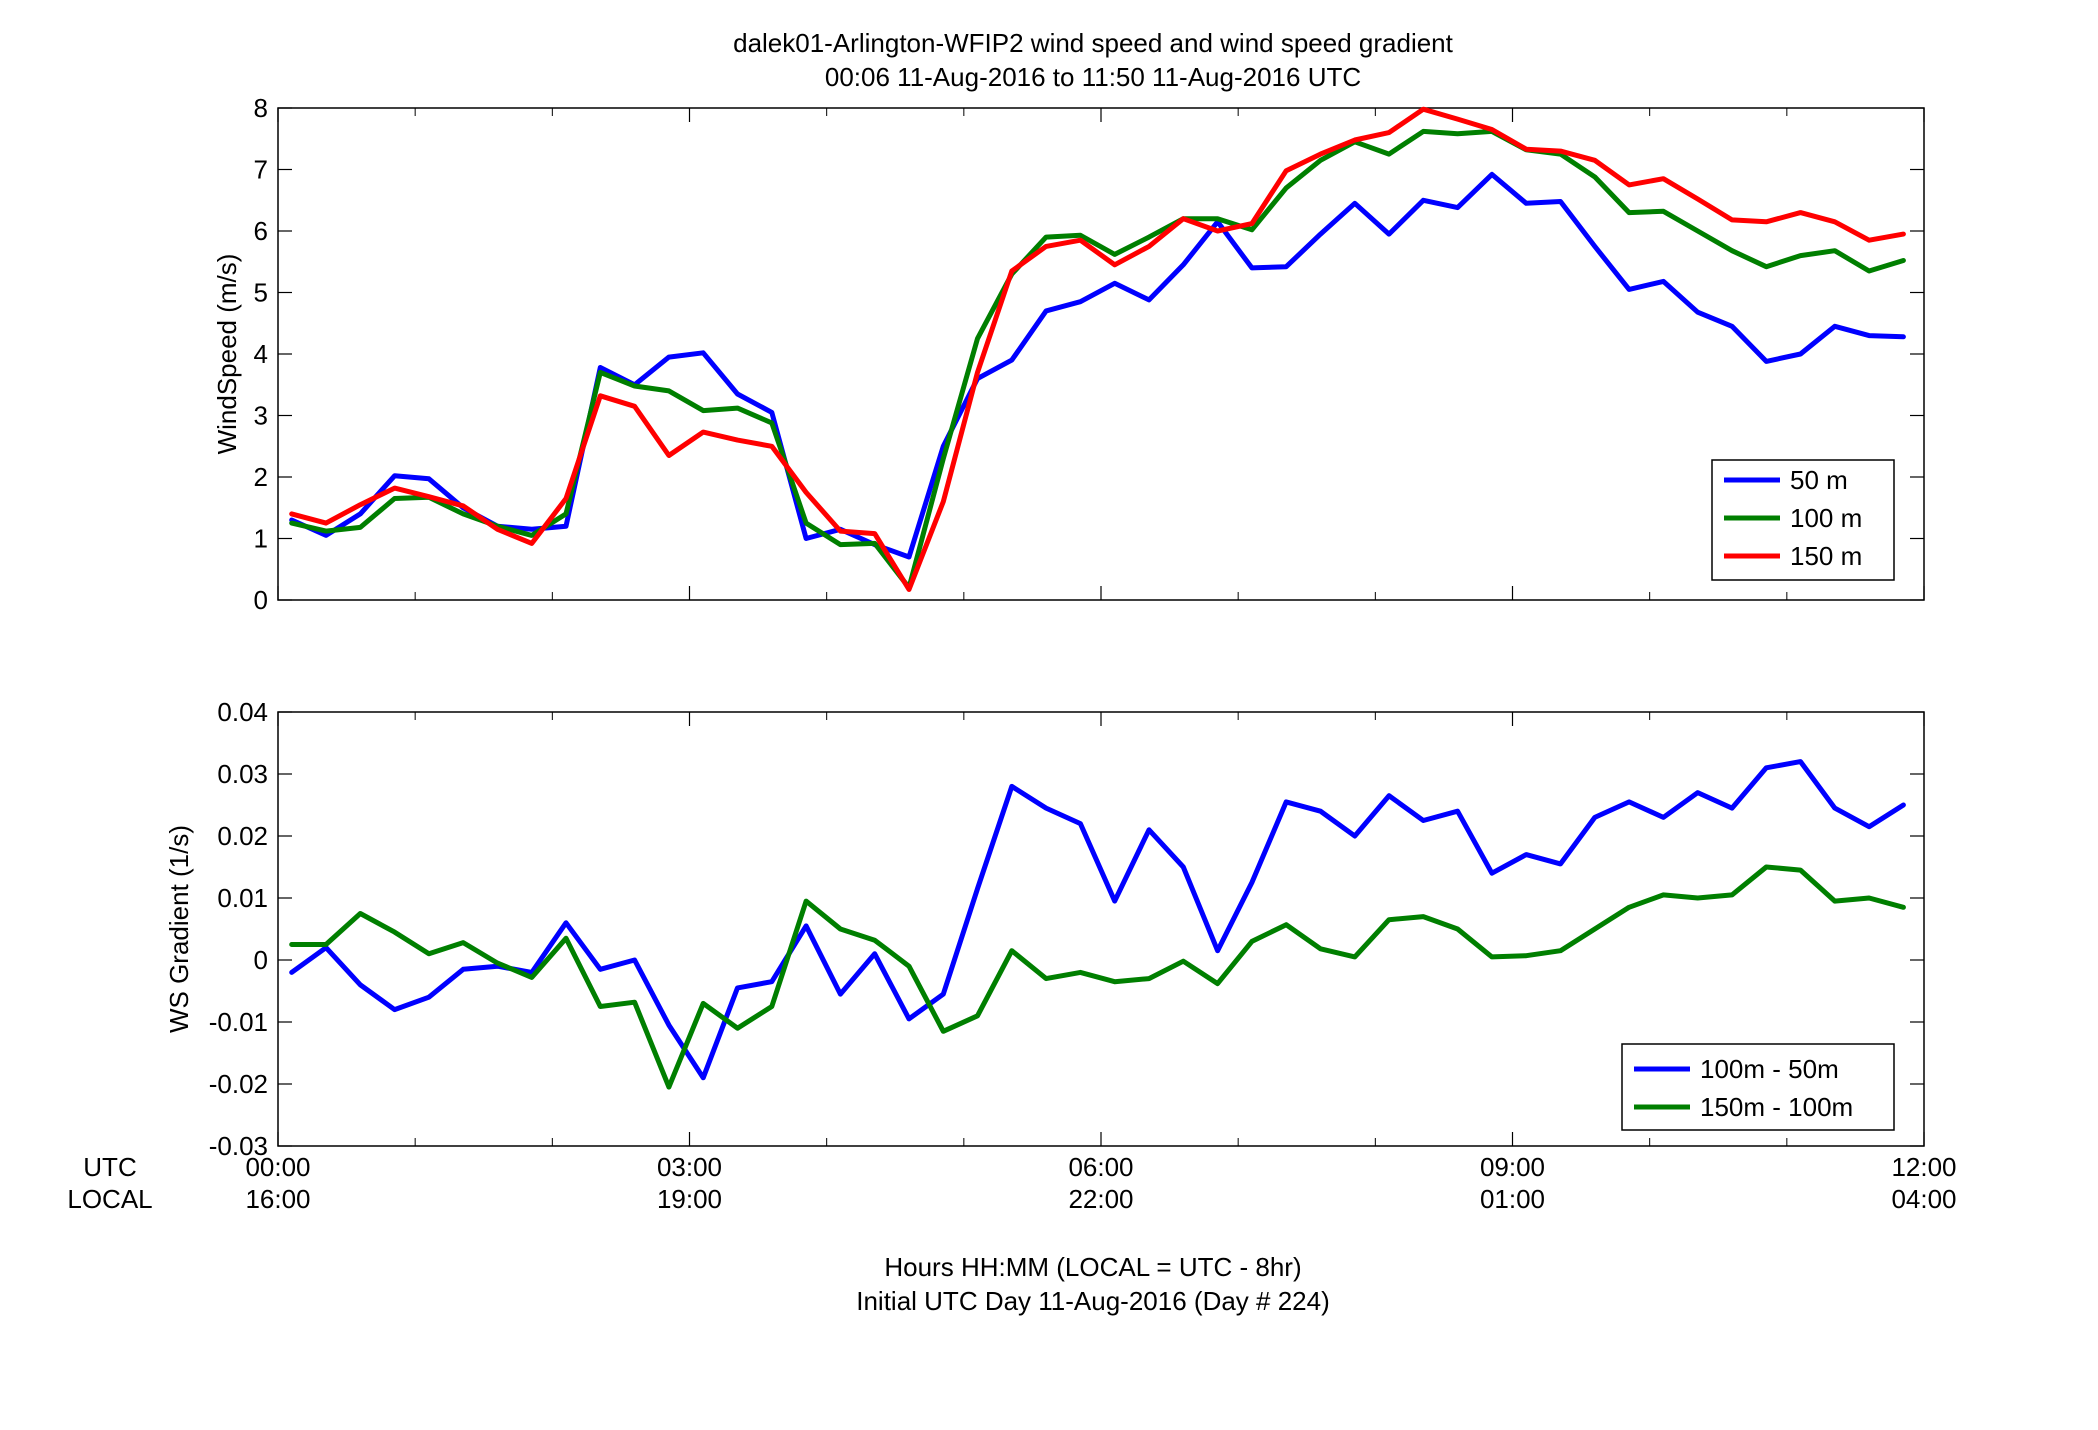 The width and height of the screenshot is (2098, 1430). What do you see at coordinates (1093, 1301) in the screenshot?
I see `x-axis-label-line2: Initial UTC Day 11-Aug-2016 (Day # 224)` at bounding box center [1093, 1301].